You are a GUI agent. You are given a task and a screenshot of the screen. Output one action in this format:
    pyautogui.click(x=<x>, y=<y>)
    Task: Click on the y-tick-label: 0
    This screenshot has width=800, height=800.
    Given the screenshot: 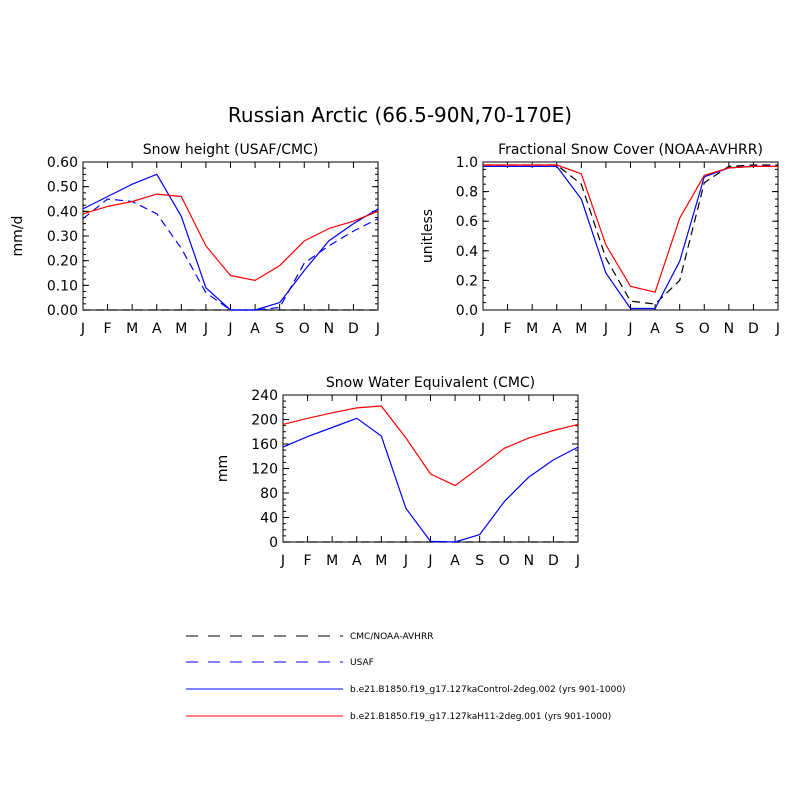 What is the action you would take?
    pyautogui.click(x=273, y=543)
    